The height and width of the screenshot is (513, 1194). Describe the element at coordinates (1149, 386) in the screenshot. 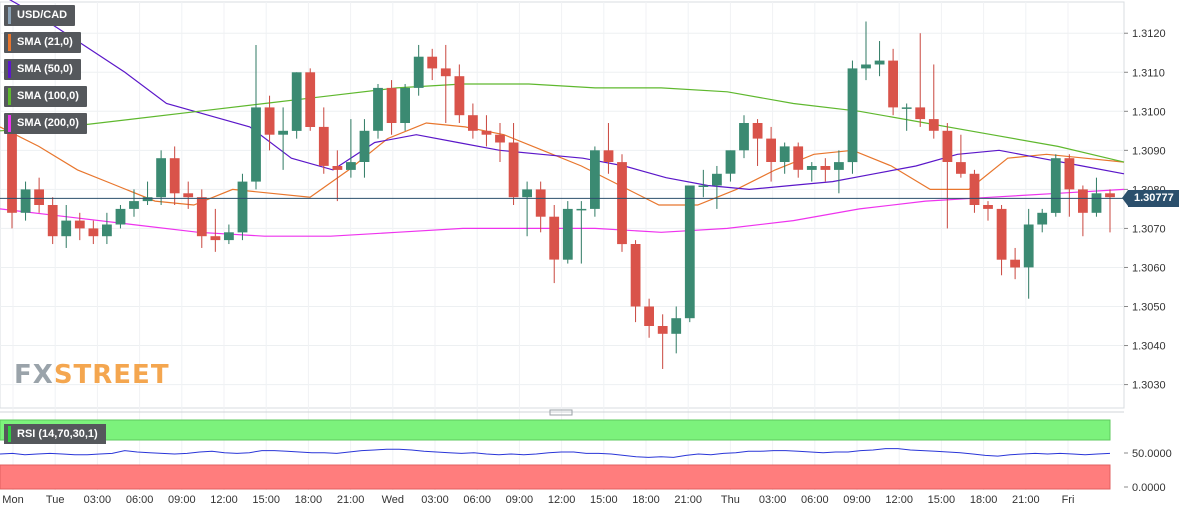

I see `y-tick-label: 1.3030` at that location.